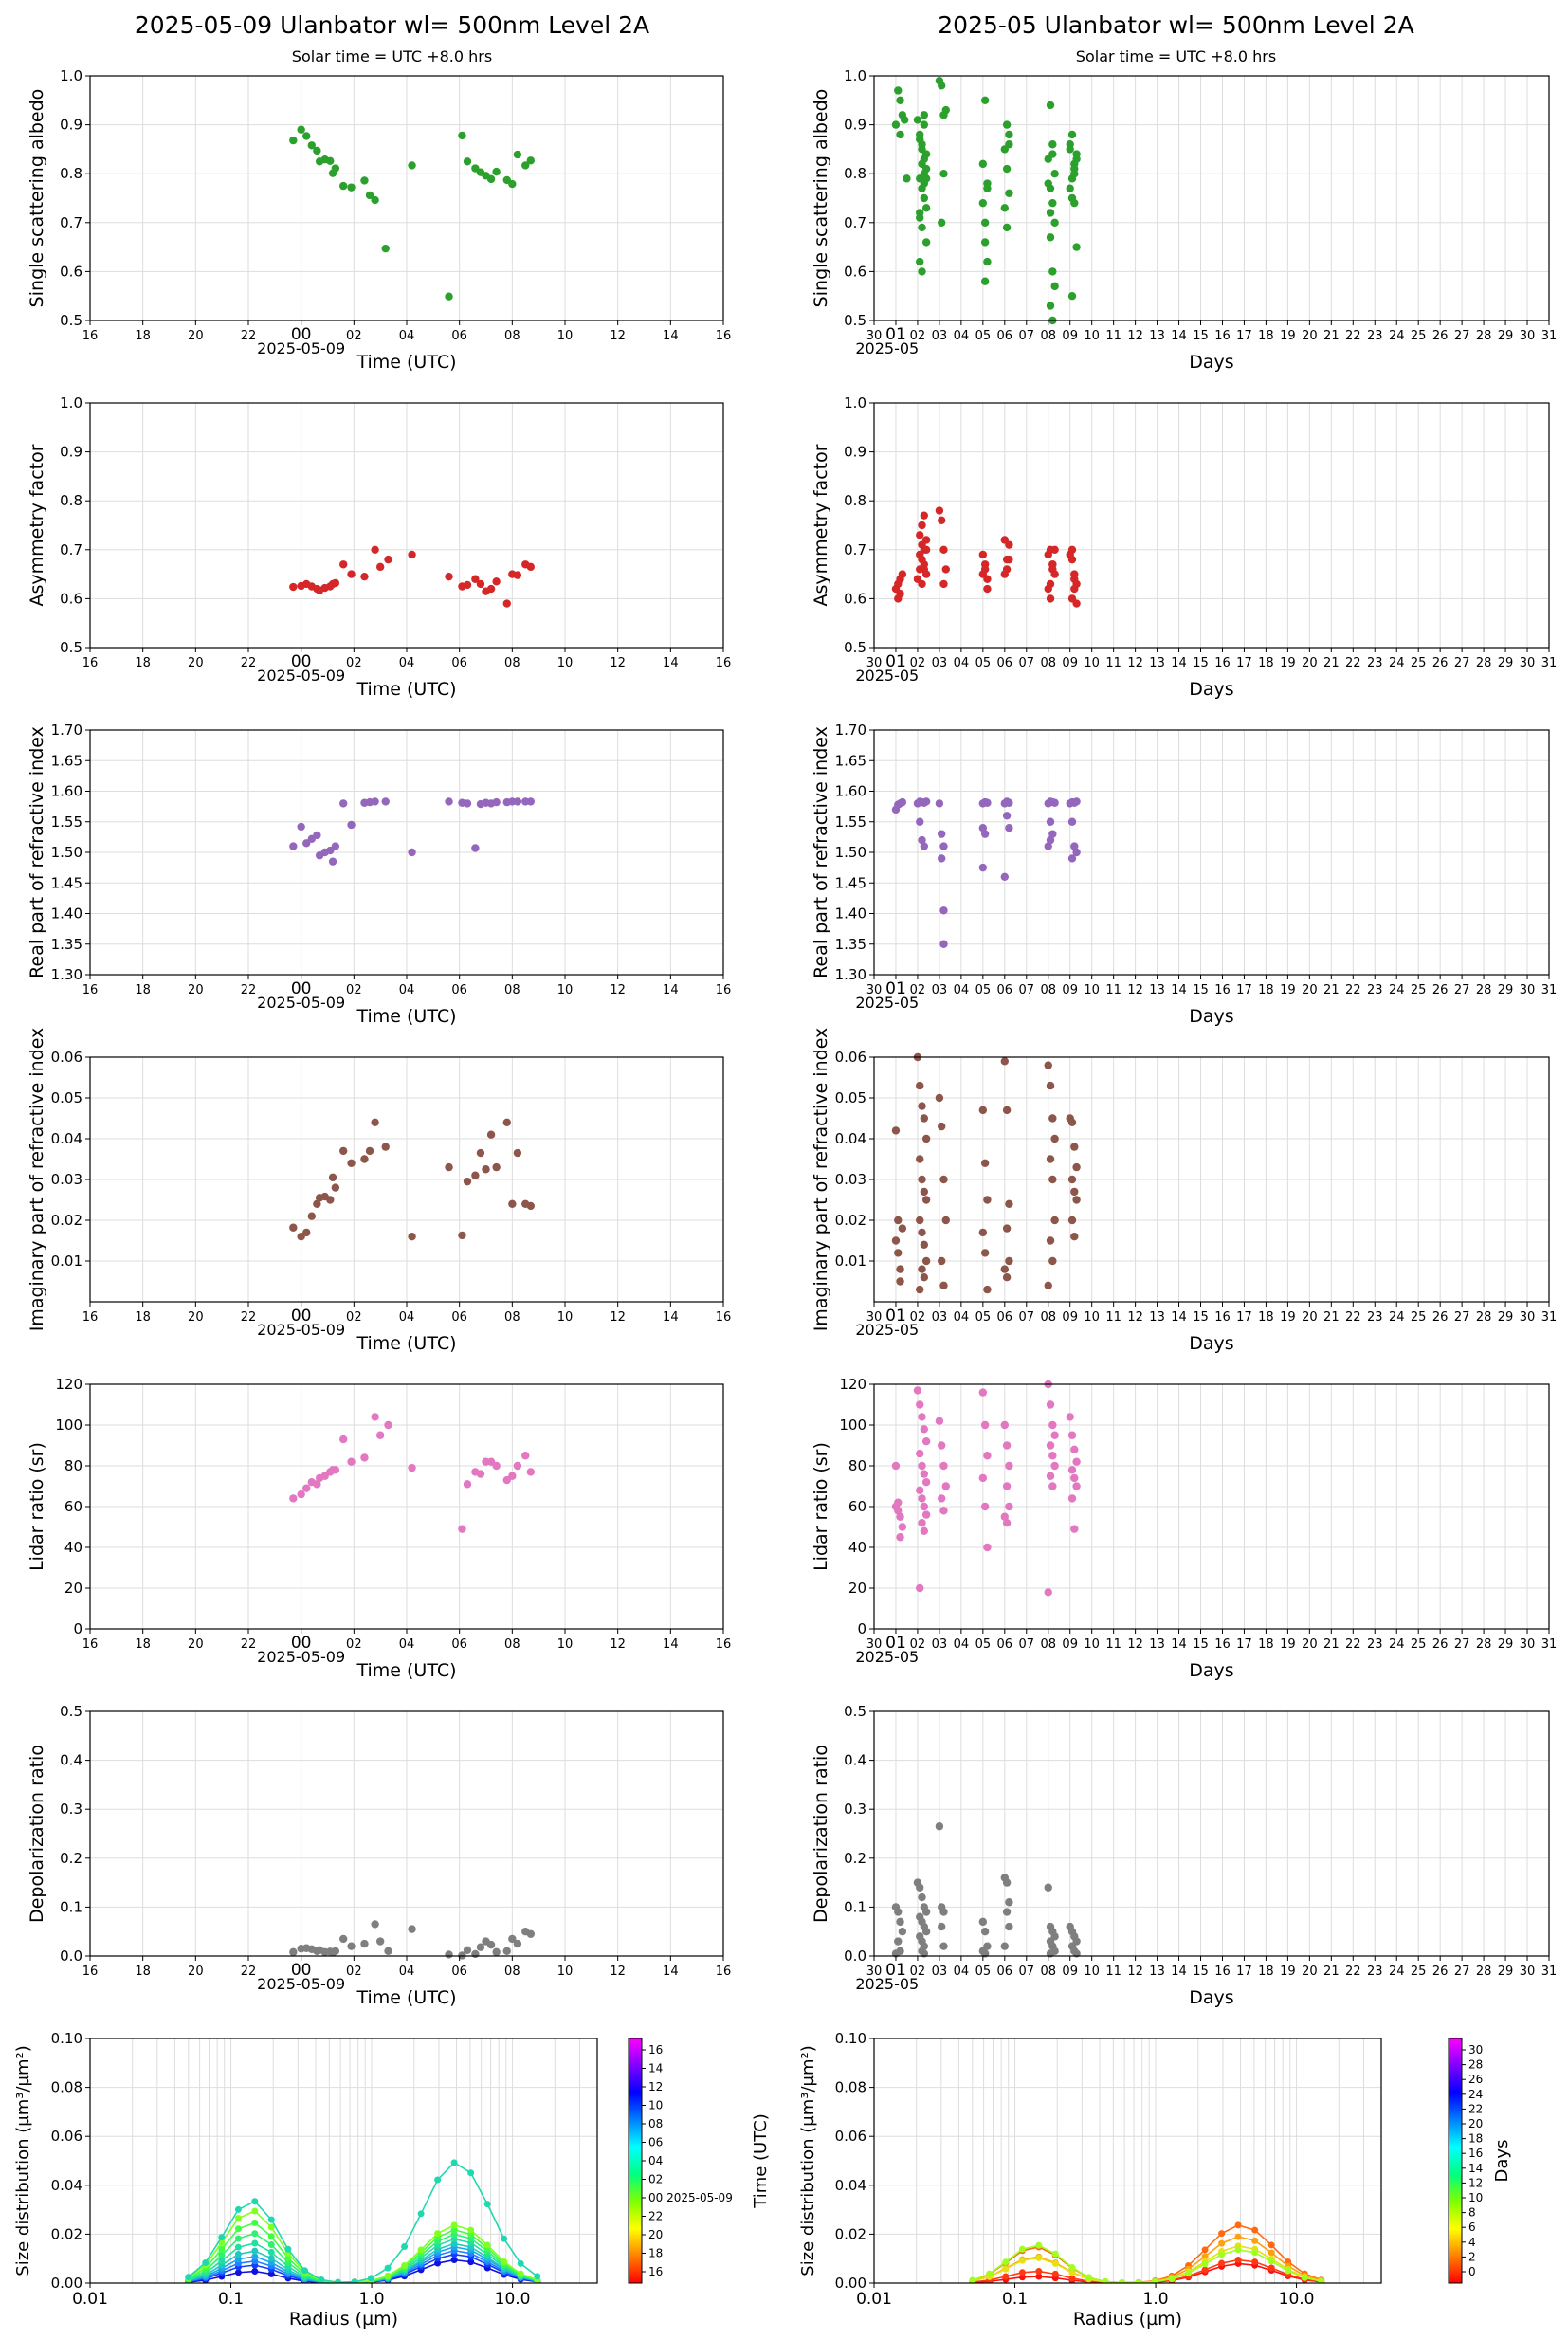 The image size is (1568, 2340). What do you see at coordinates (1506, 1644) in the screenshot?
I see `x-tick-label: 29` at bounding box center [1506, 1644].